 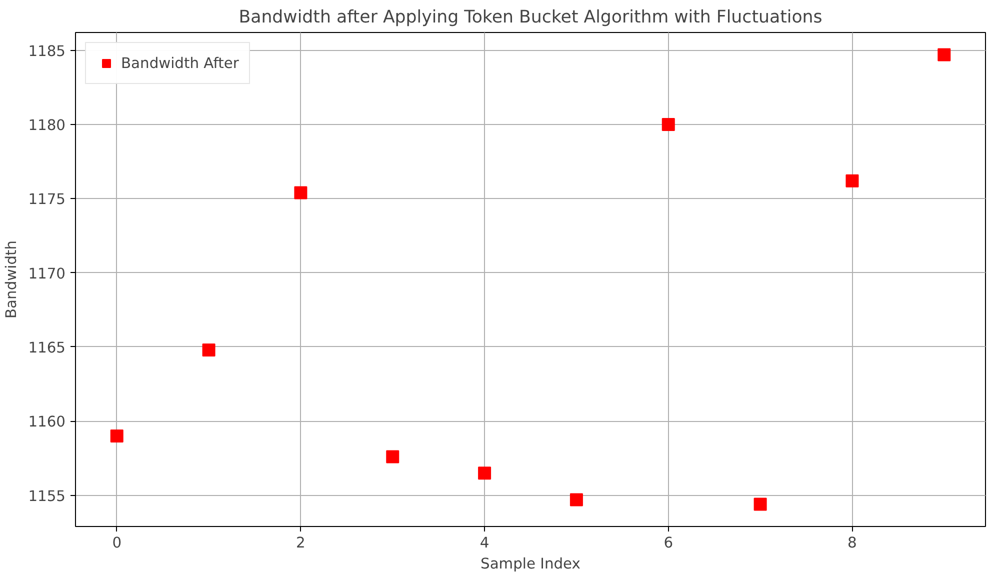 What do you see at coordinates (117, 543) in the screenshot?
I see `x-tick-label: 0` at bounding box center [117, 543].